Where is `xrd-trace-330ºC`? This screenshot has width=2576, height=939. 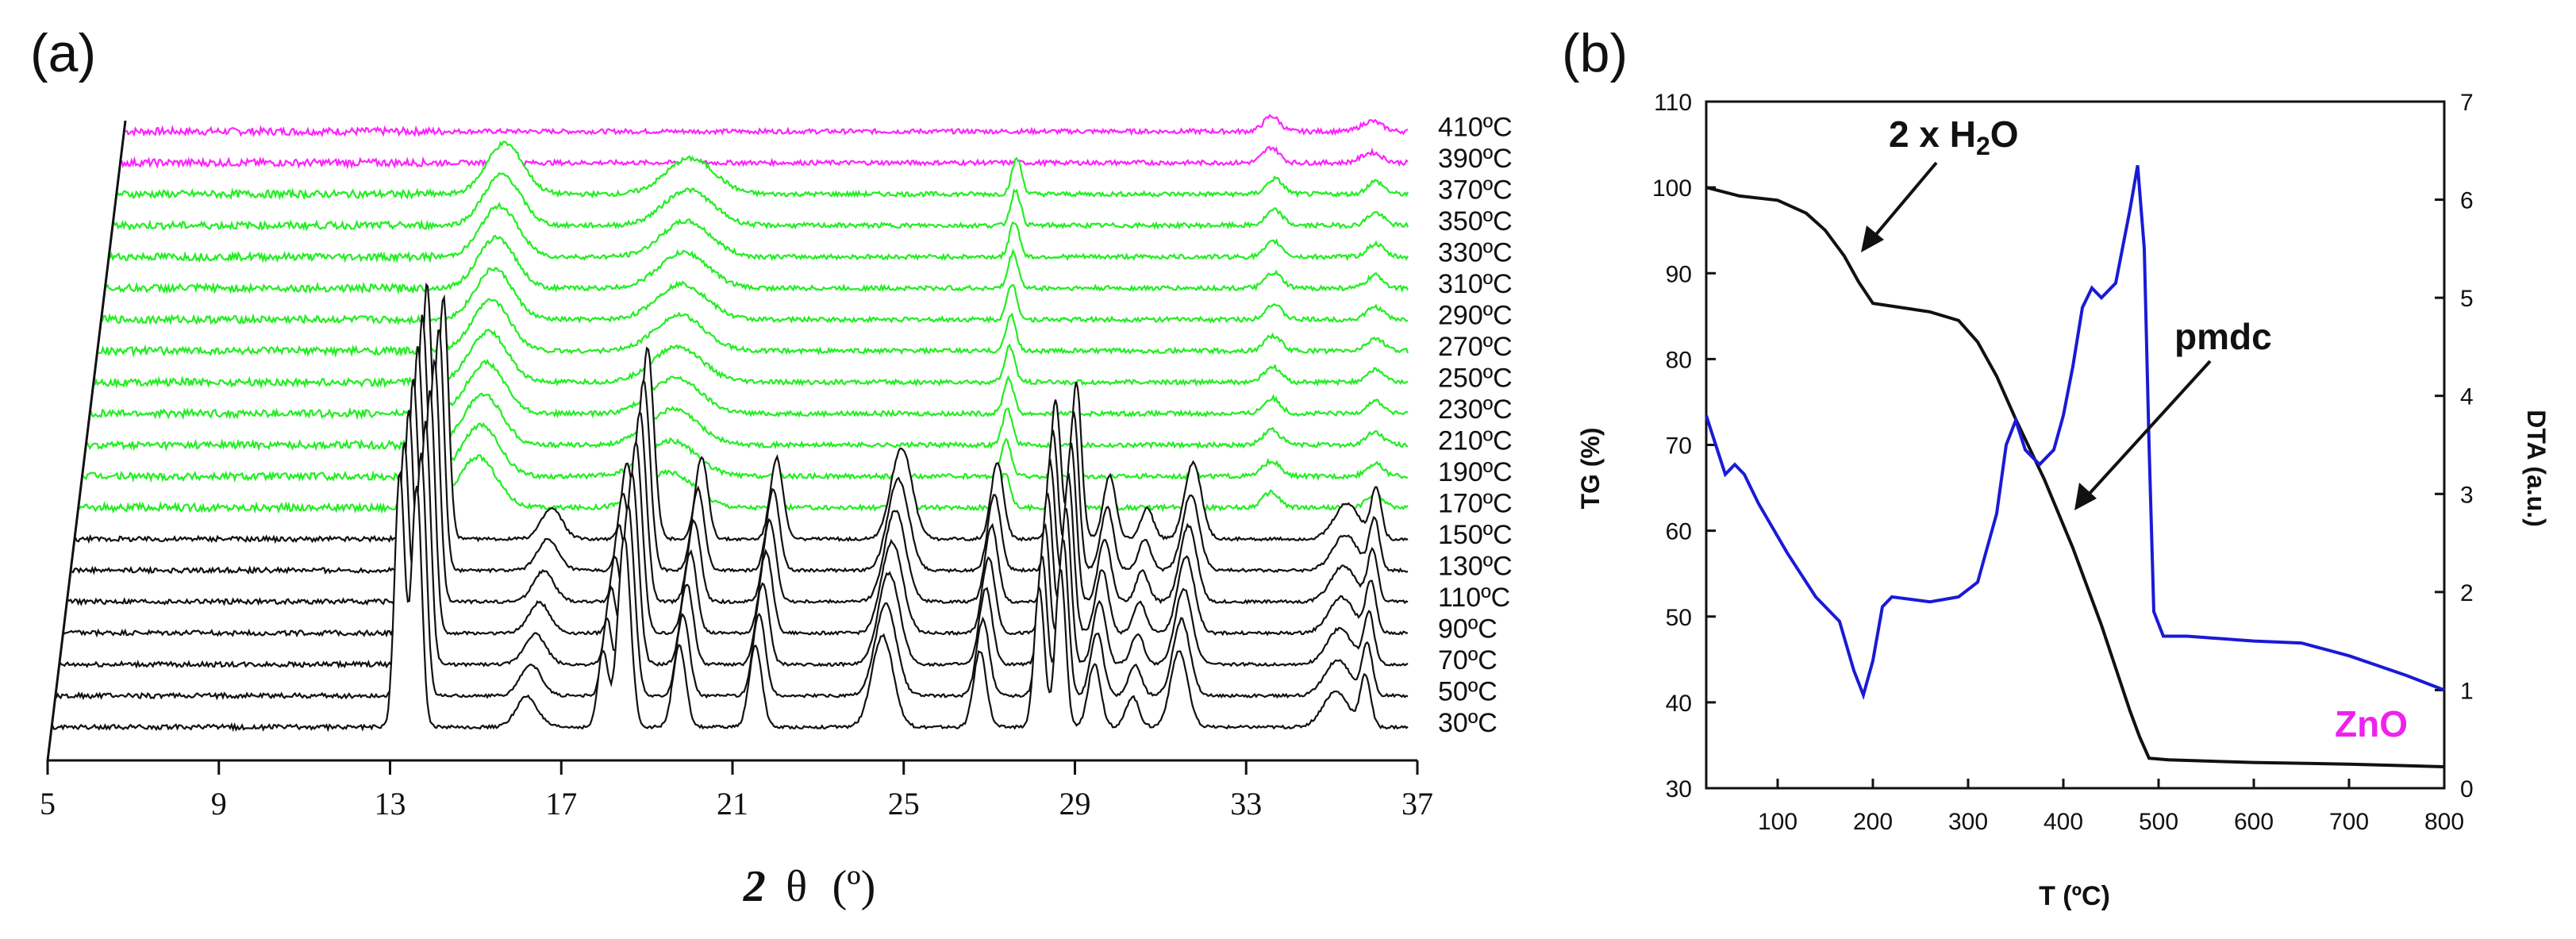 xrd-trace-330ºC is located at coordinates (759, 233).